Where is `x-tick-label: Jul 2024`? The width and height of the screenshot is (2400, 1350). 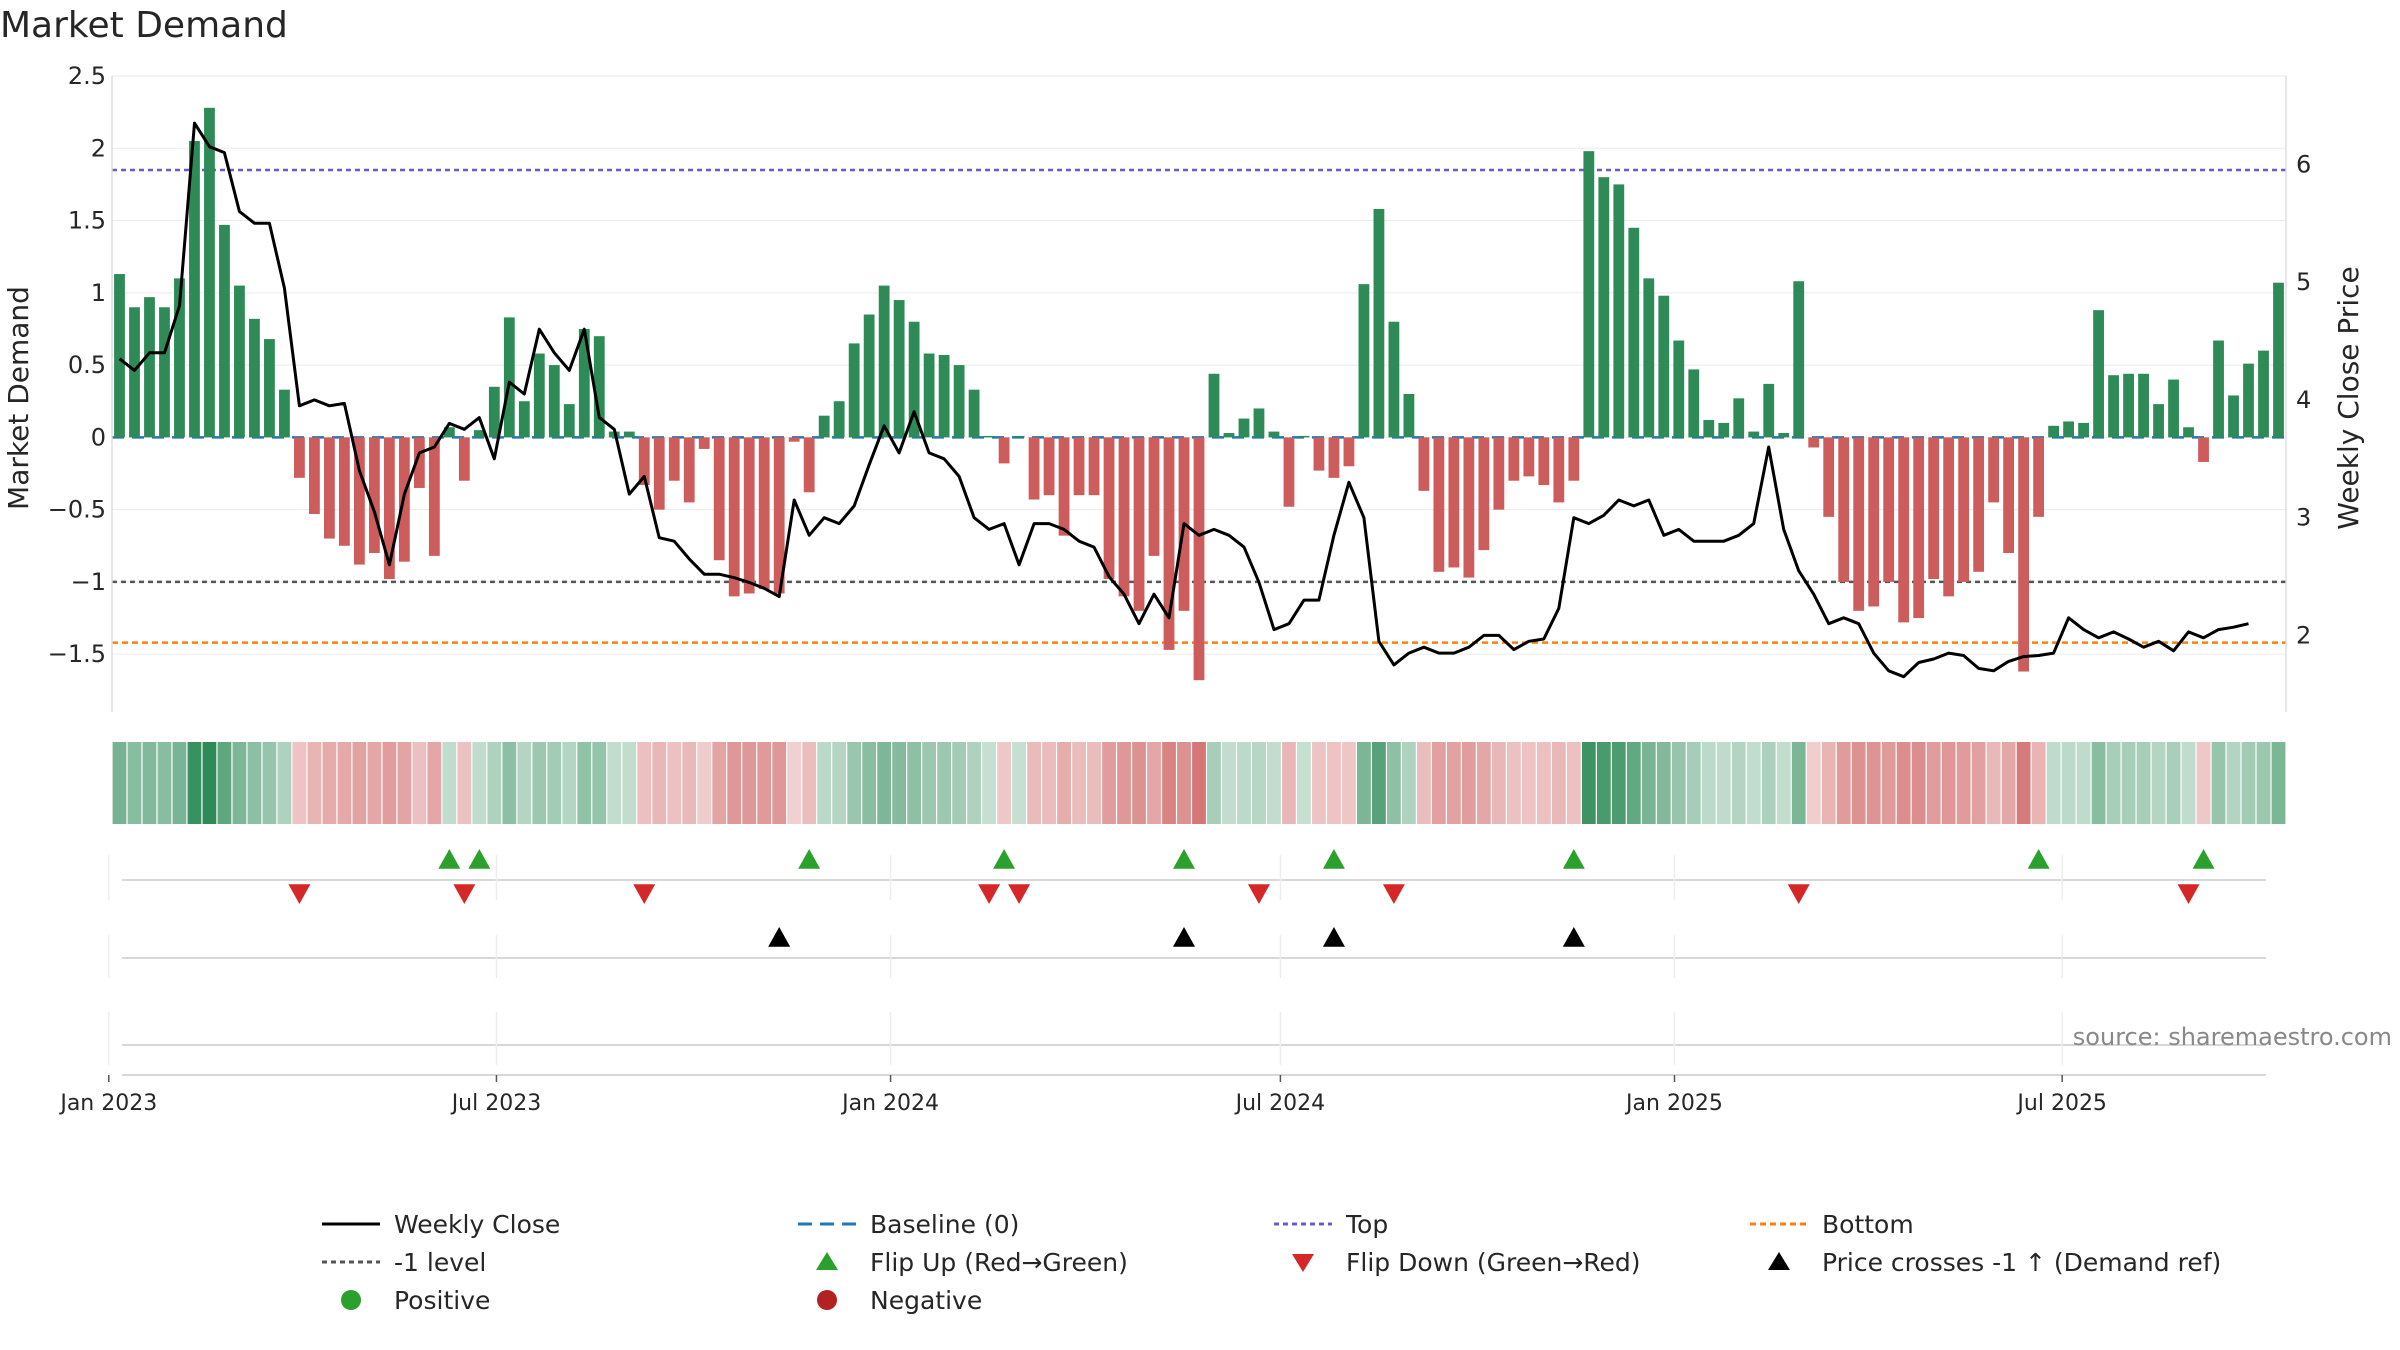 x-tick-label: Jul 2024 is located at coordinates (1280, 1103).